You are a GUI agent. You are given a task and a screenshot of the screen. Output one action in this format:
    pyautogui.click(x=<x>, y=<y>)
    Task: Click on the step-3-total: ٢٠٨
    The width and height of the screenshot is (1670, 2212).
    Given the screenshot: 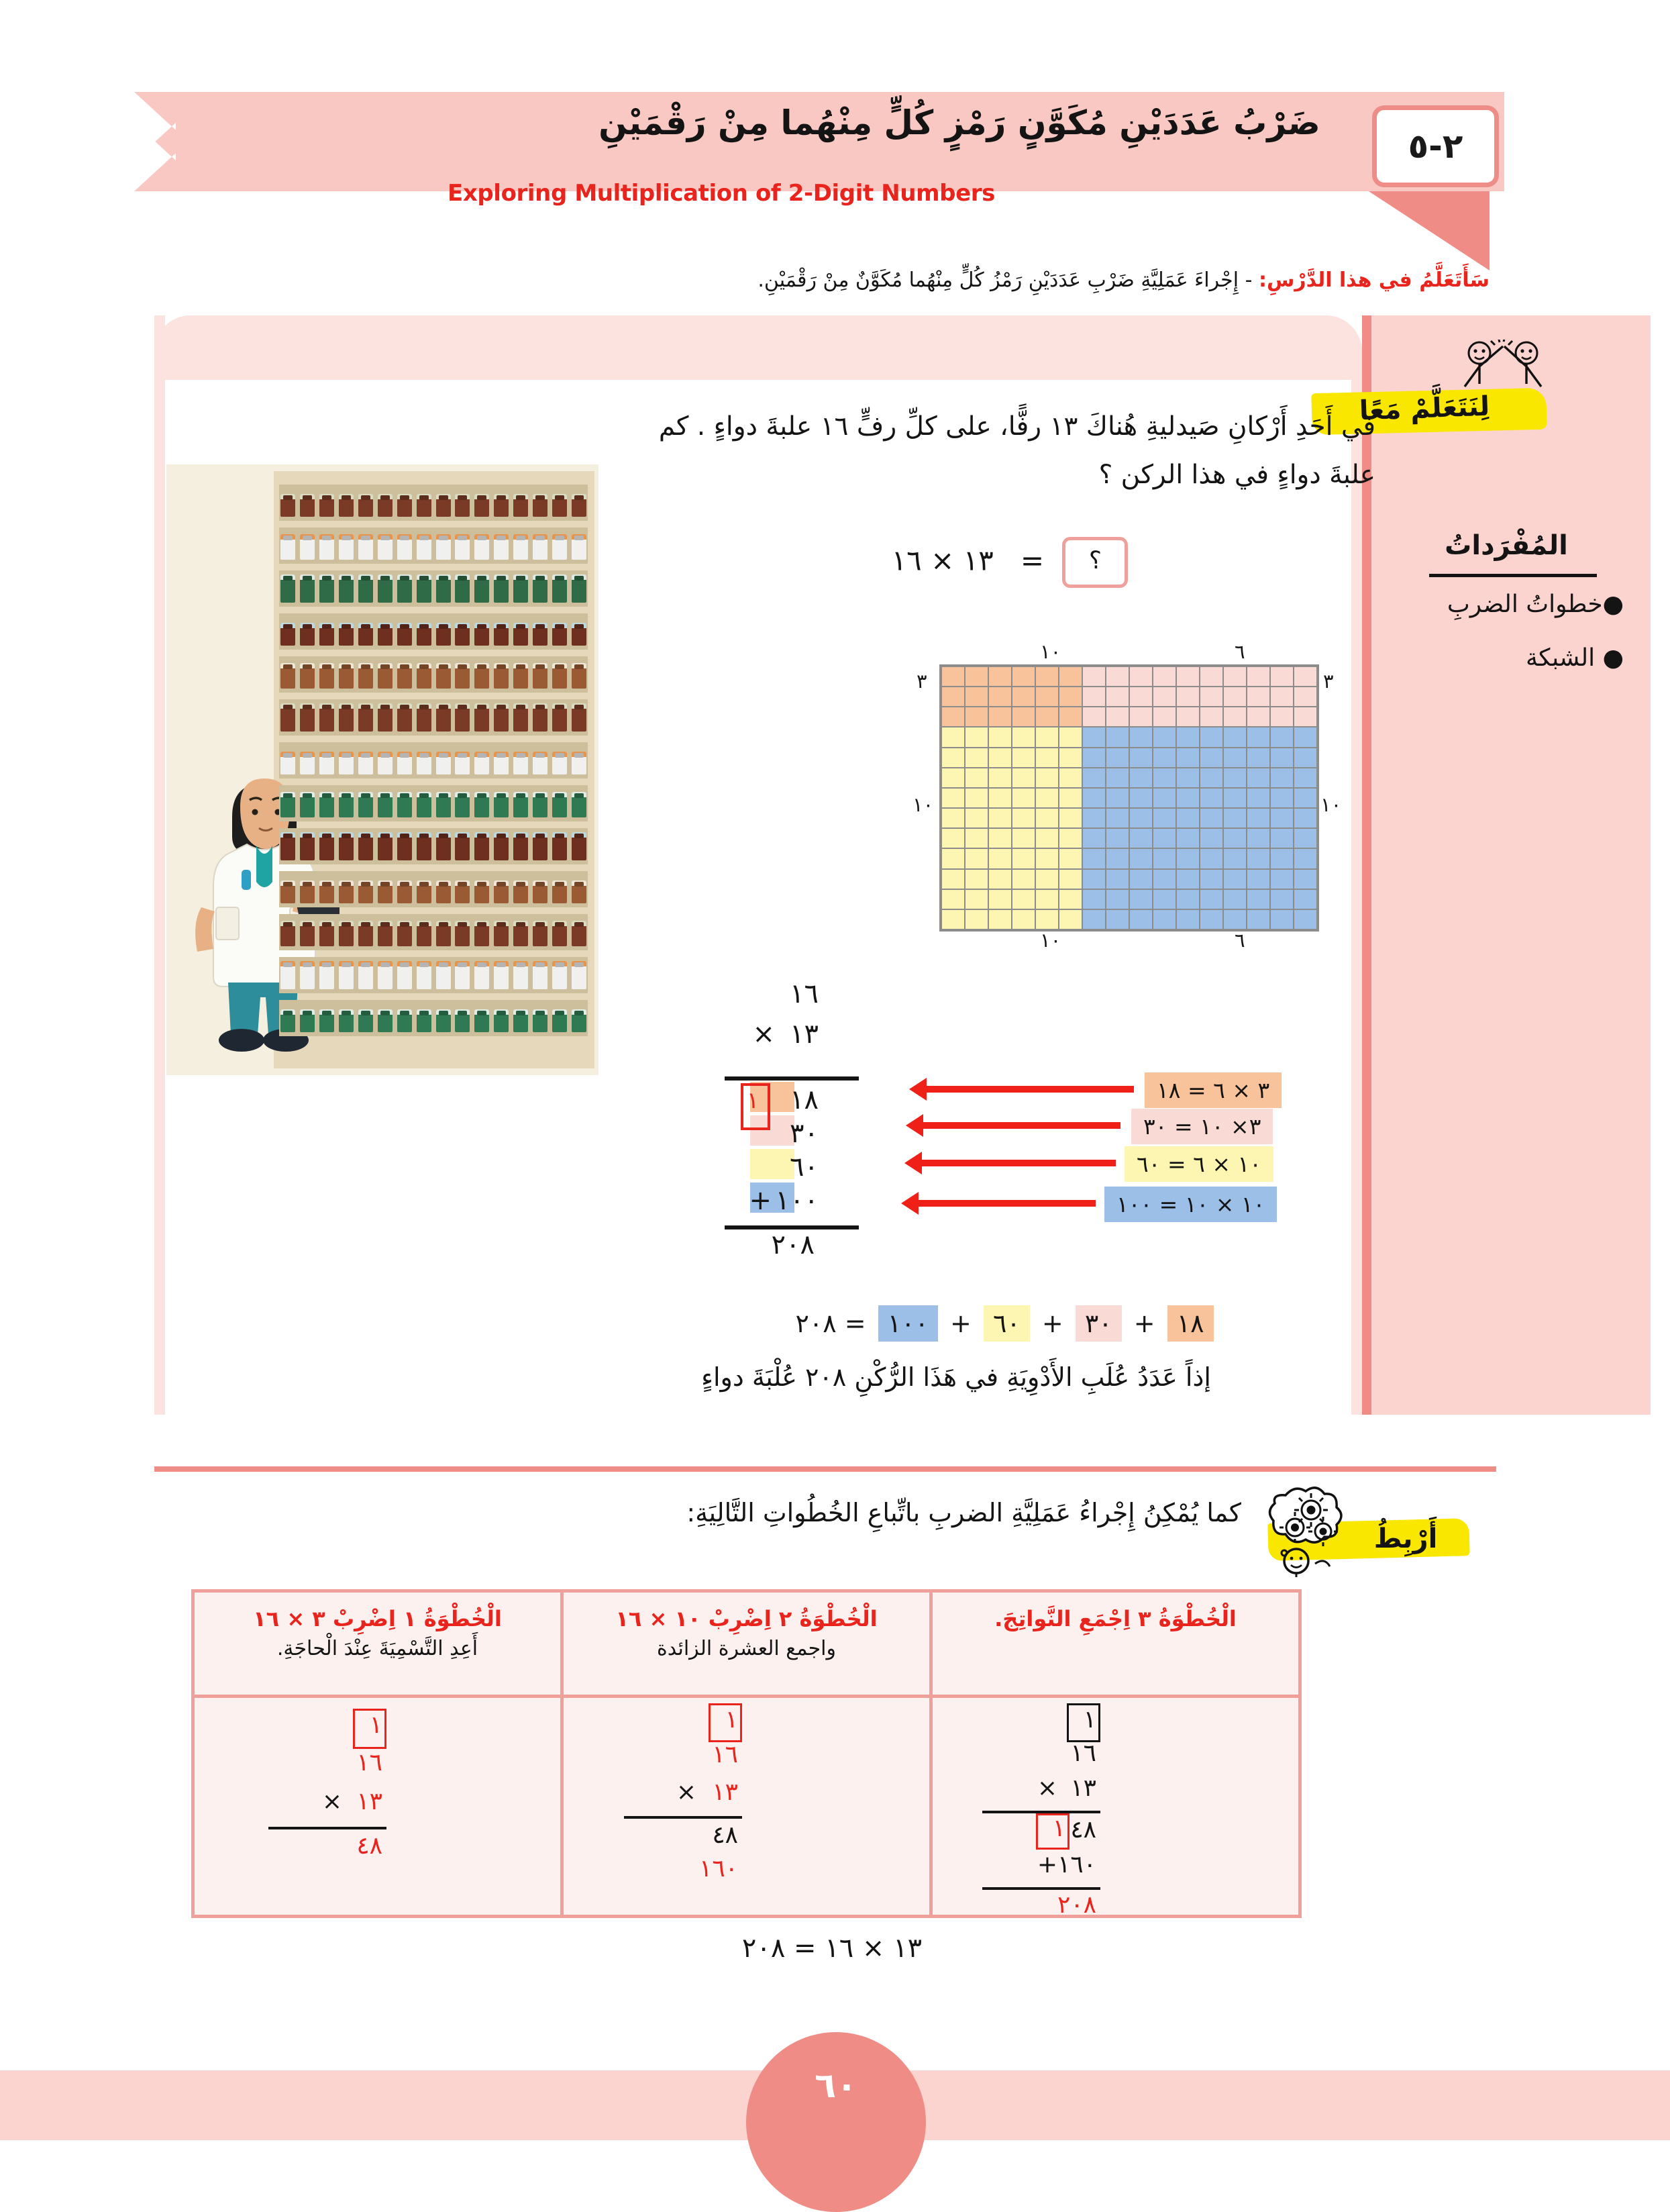 What is the action you would take?
    pyautogui.click(x=1076, y=1905)
    